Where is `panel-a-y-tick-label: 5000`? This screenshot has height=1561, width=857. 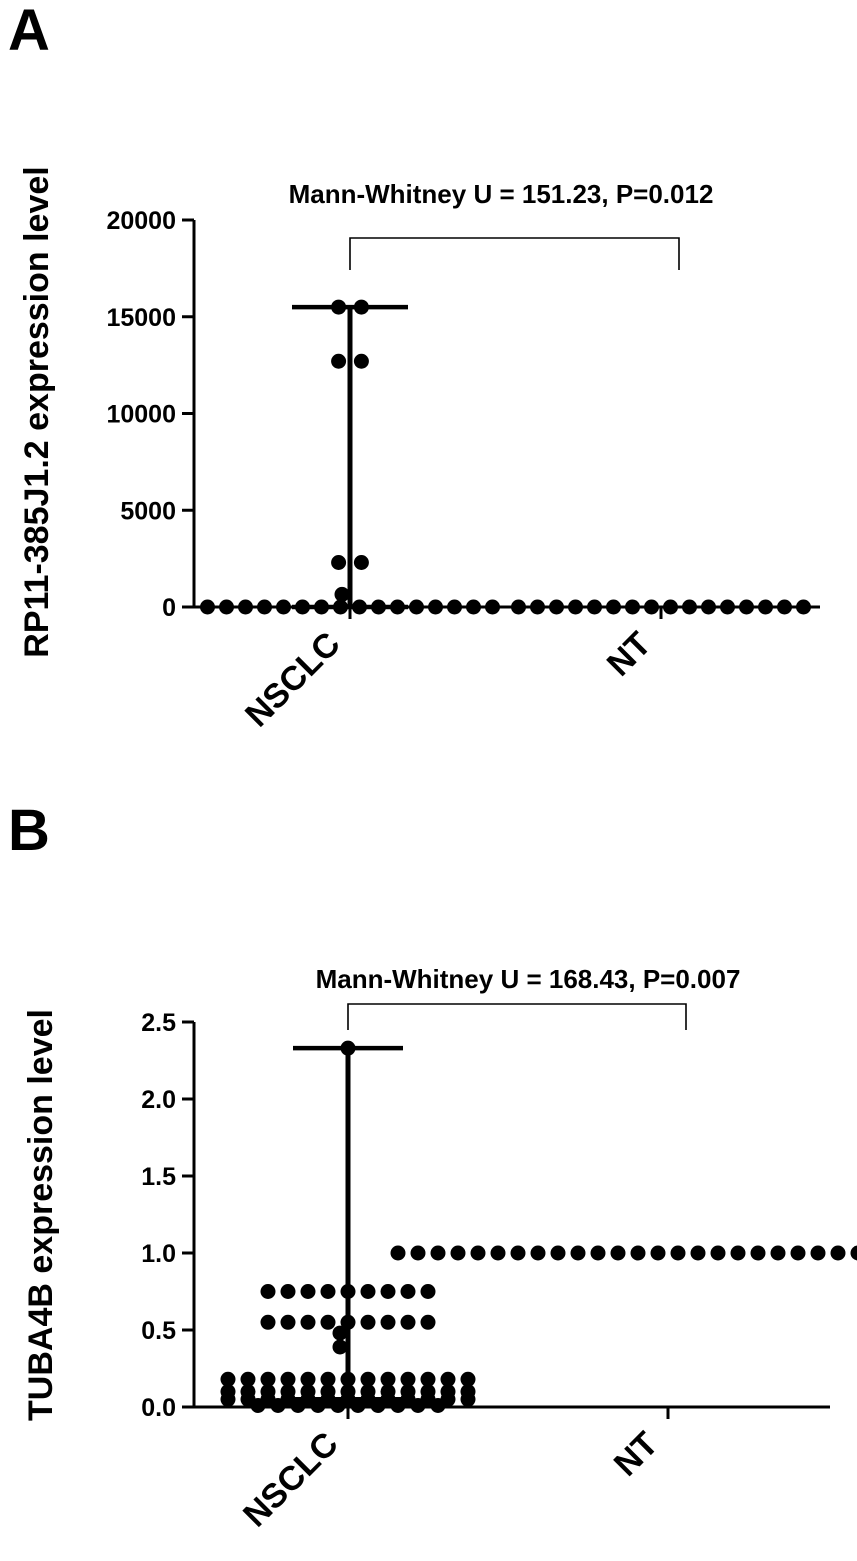
panel-a-y-tick-label: 5000 is located at coordinates (148, 511).